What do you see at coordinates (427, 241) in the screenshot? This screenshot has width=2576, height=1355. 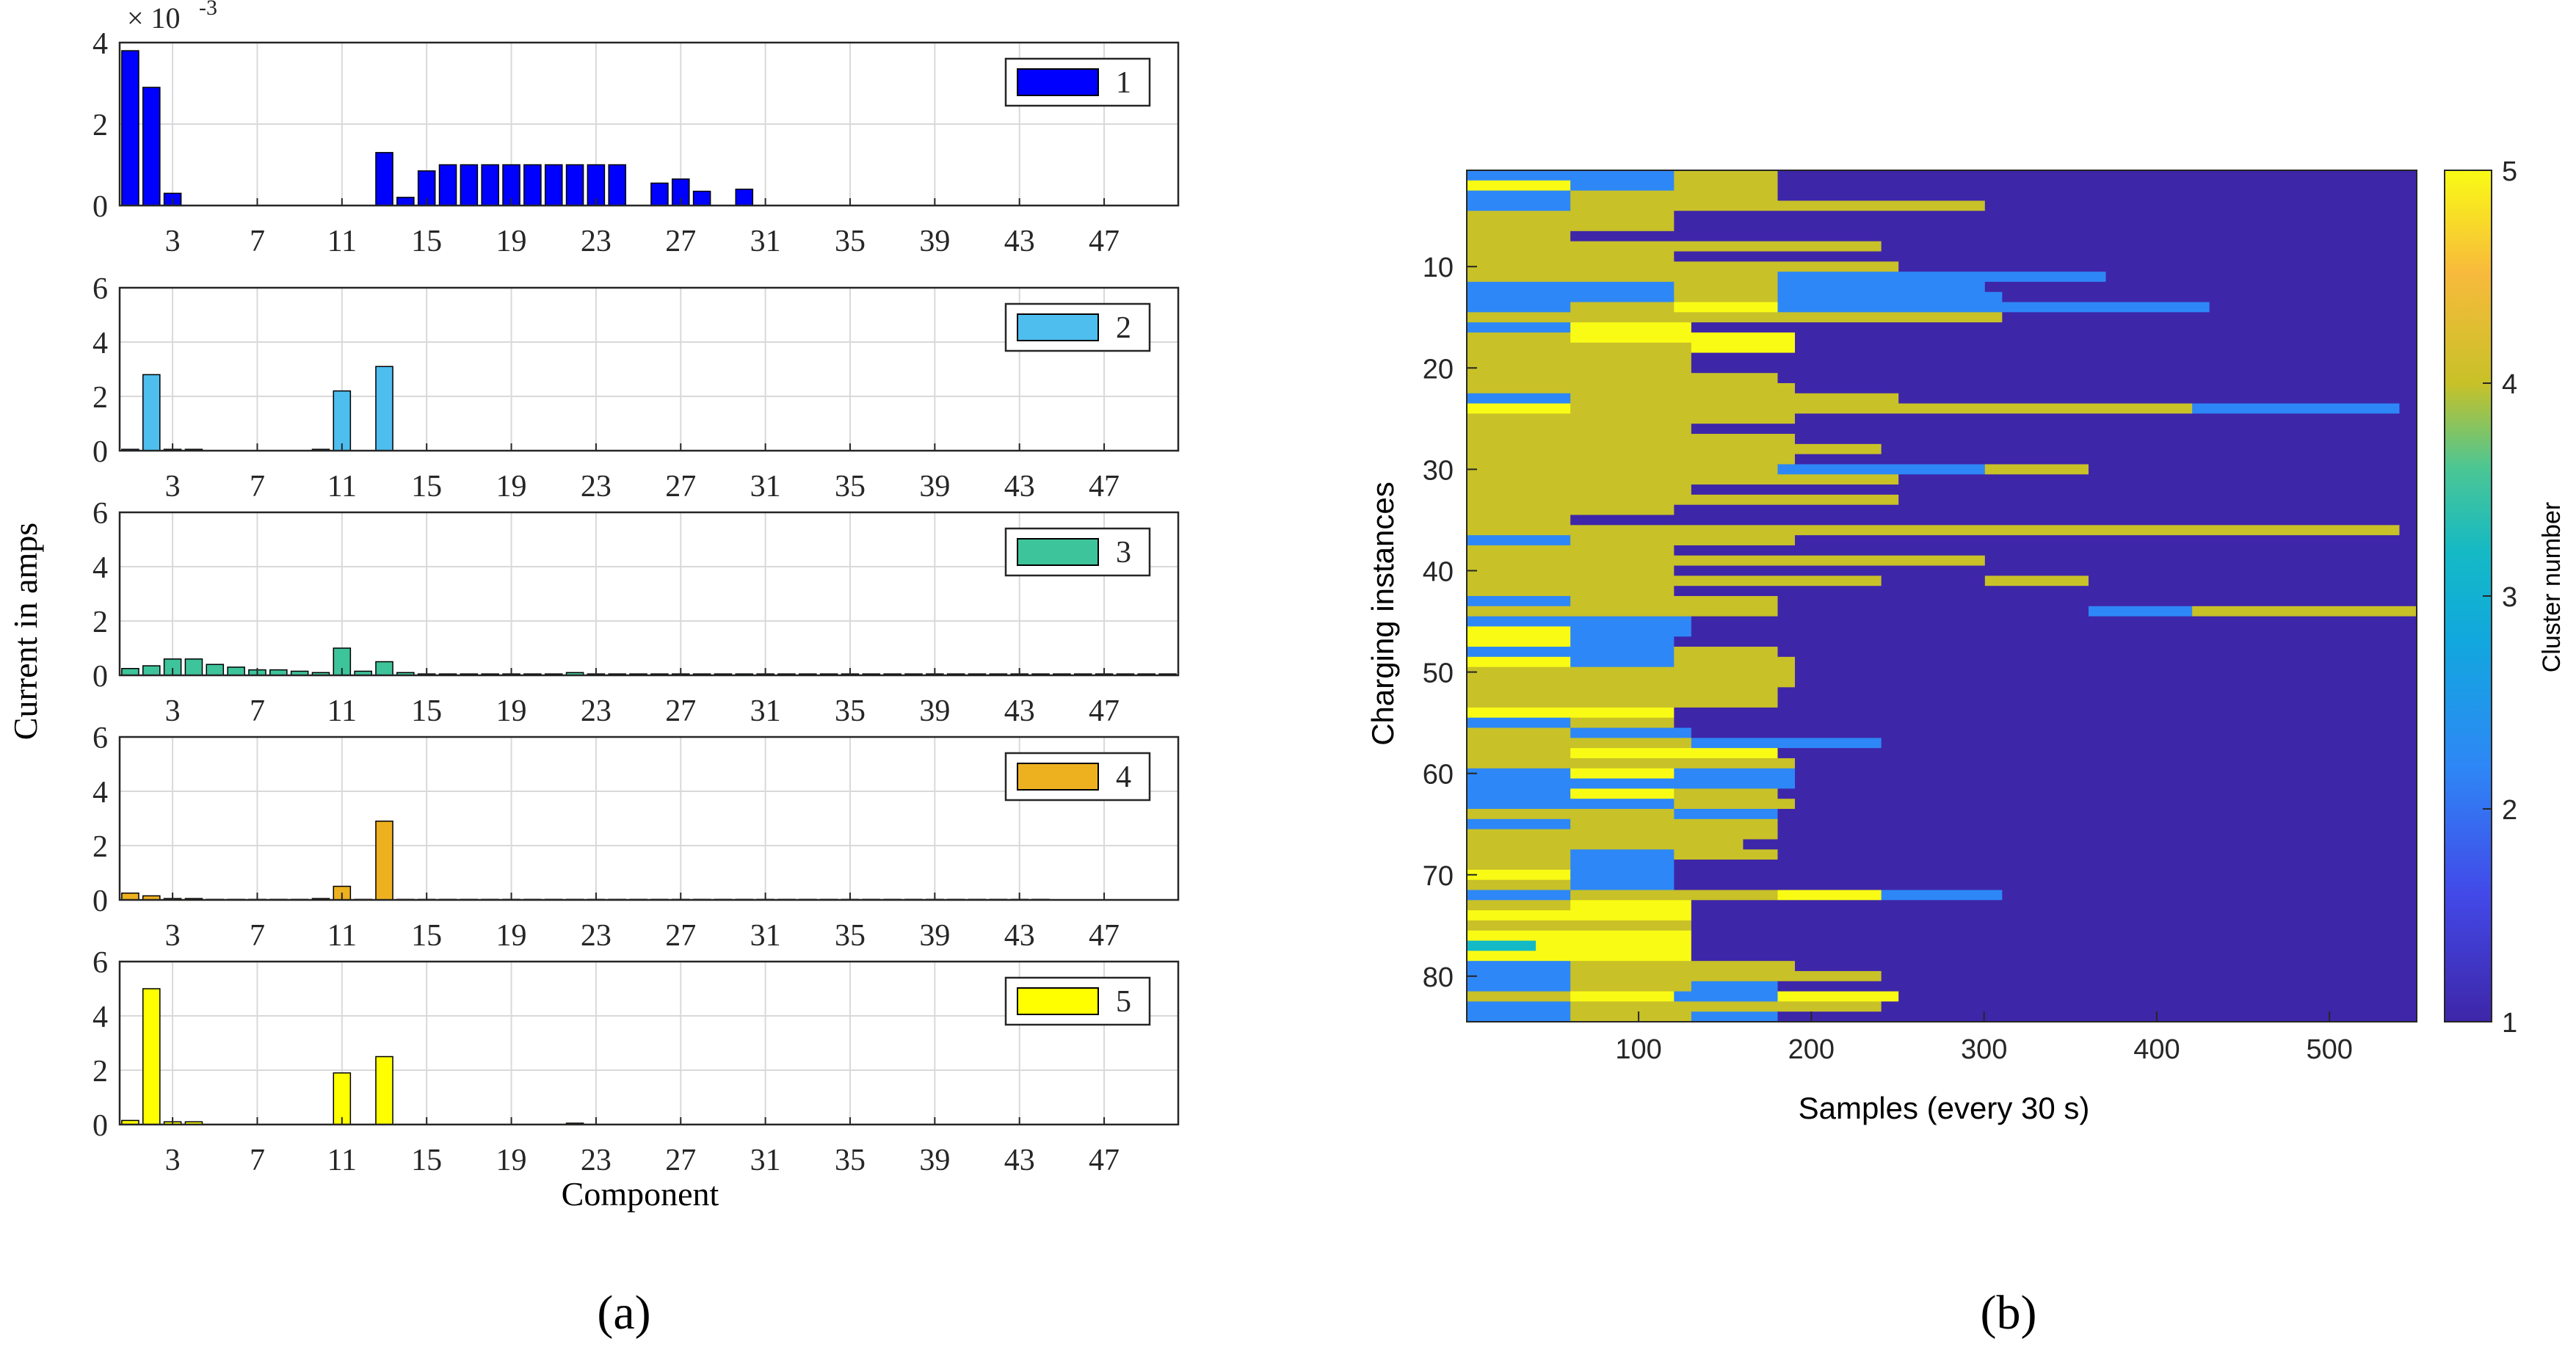 I see `x-tick-label: 15` at bounding box center [427, 241].